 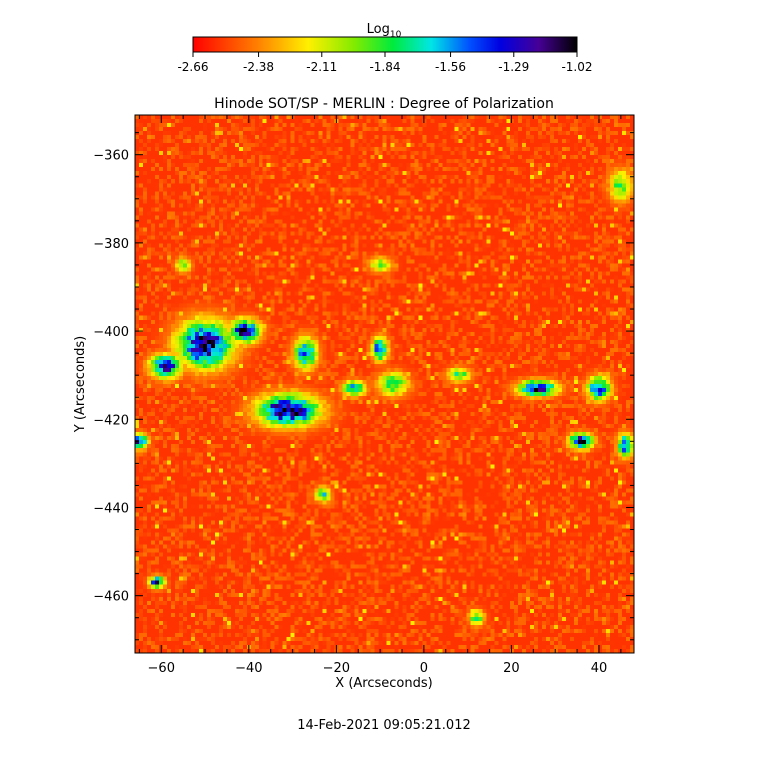 What do you see at coordinates (248, 668) in the screenshot?
I see `x-tick-label: −40` at bounding box center [248, 668].